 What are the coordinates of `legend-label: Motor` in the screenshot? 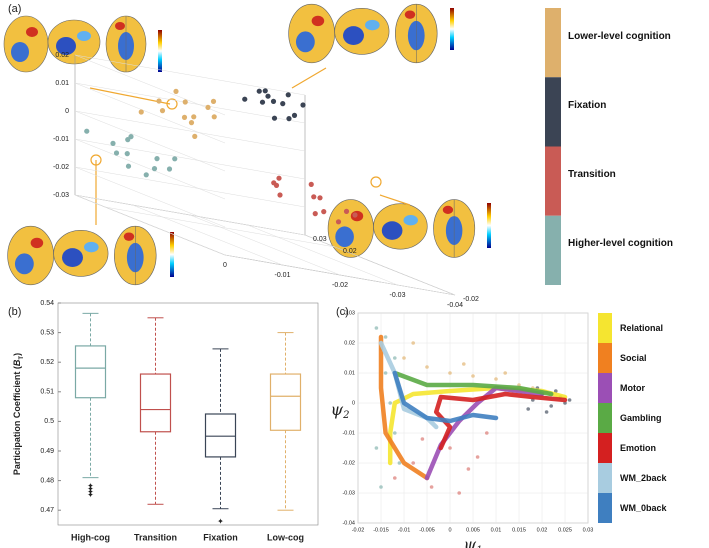 It's located at (632, 388).